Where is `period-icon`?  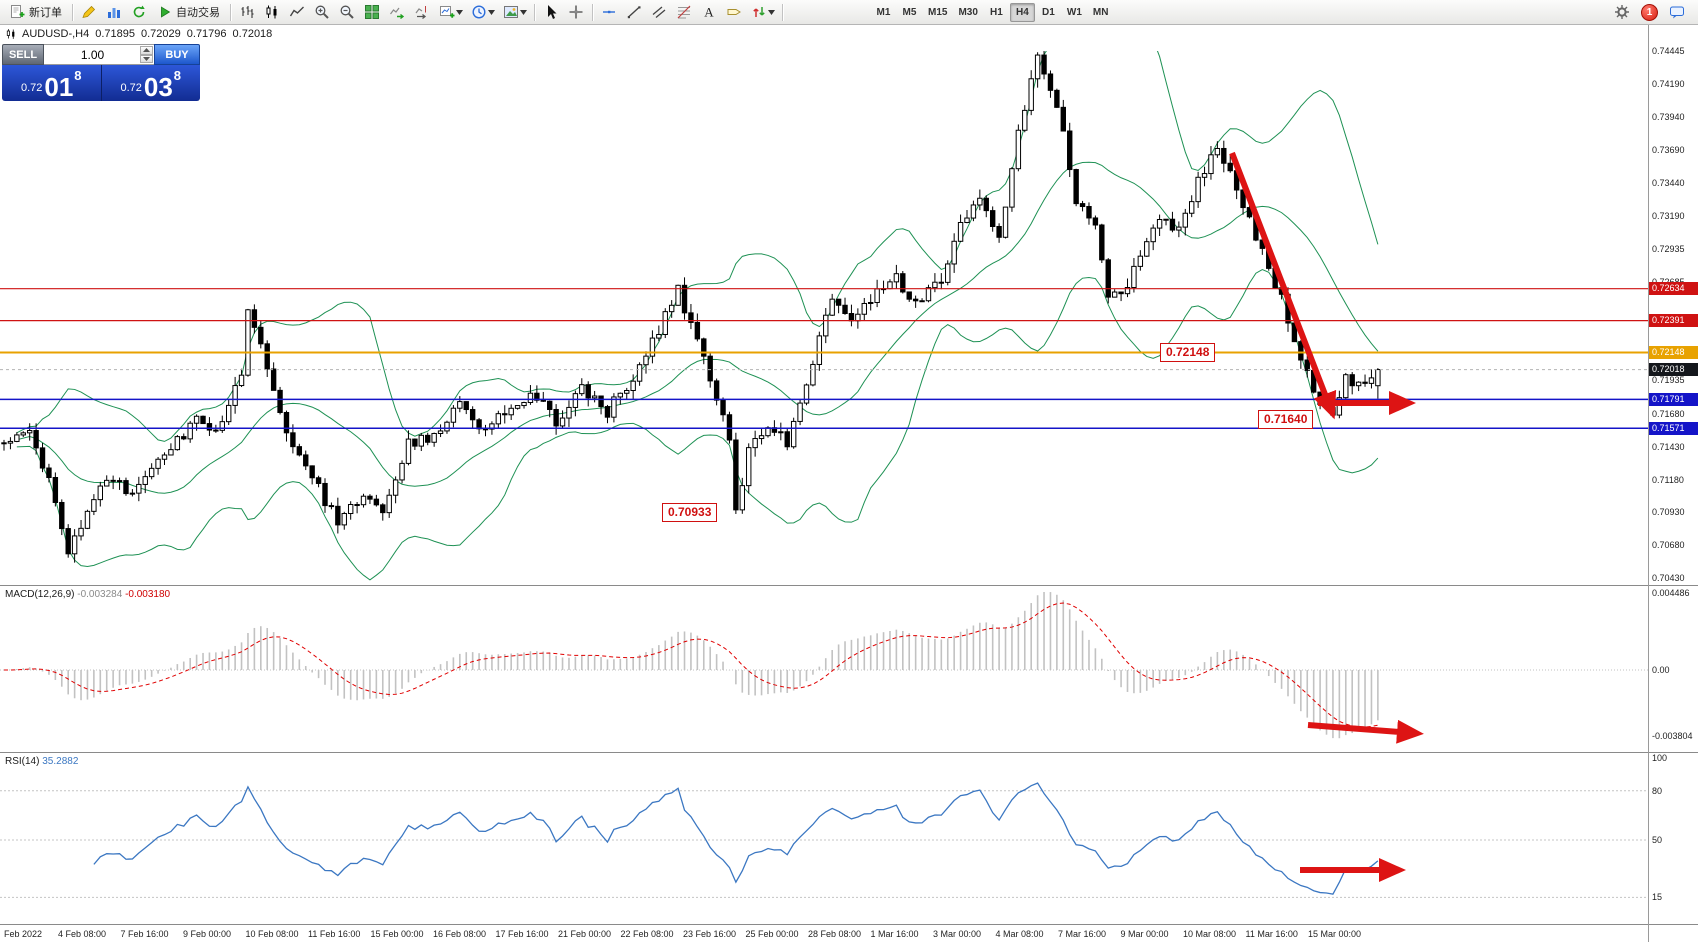
period-icon is located at coordinates (482, 12).